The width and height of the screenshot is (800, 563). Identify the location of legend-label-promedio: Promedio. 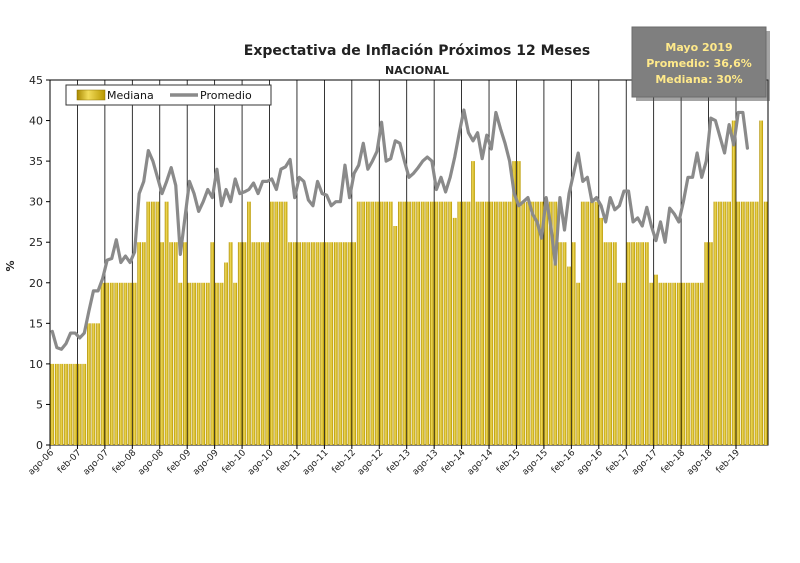
(226, 95).